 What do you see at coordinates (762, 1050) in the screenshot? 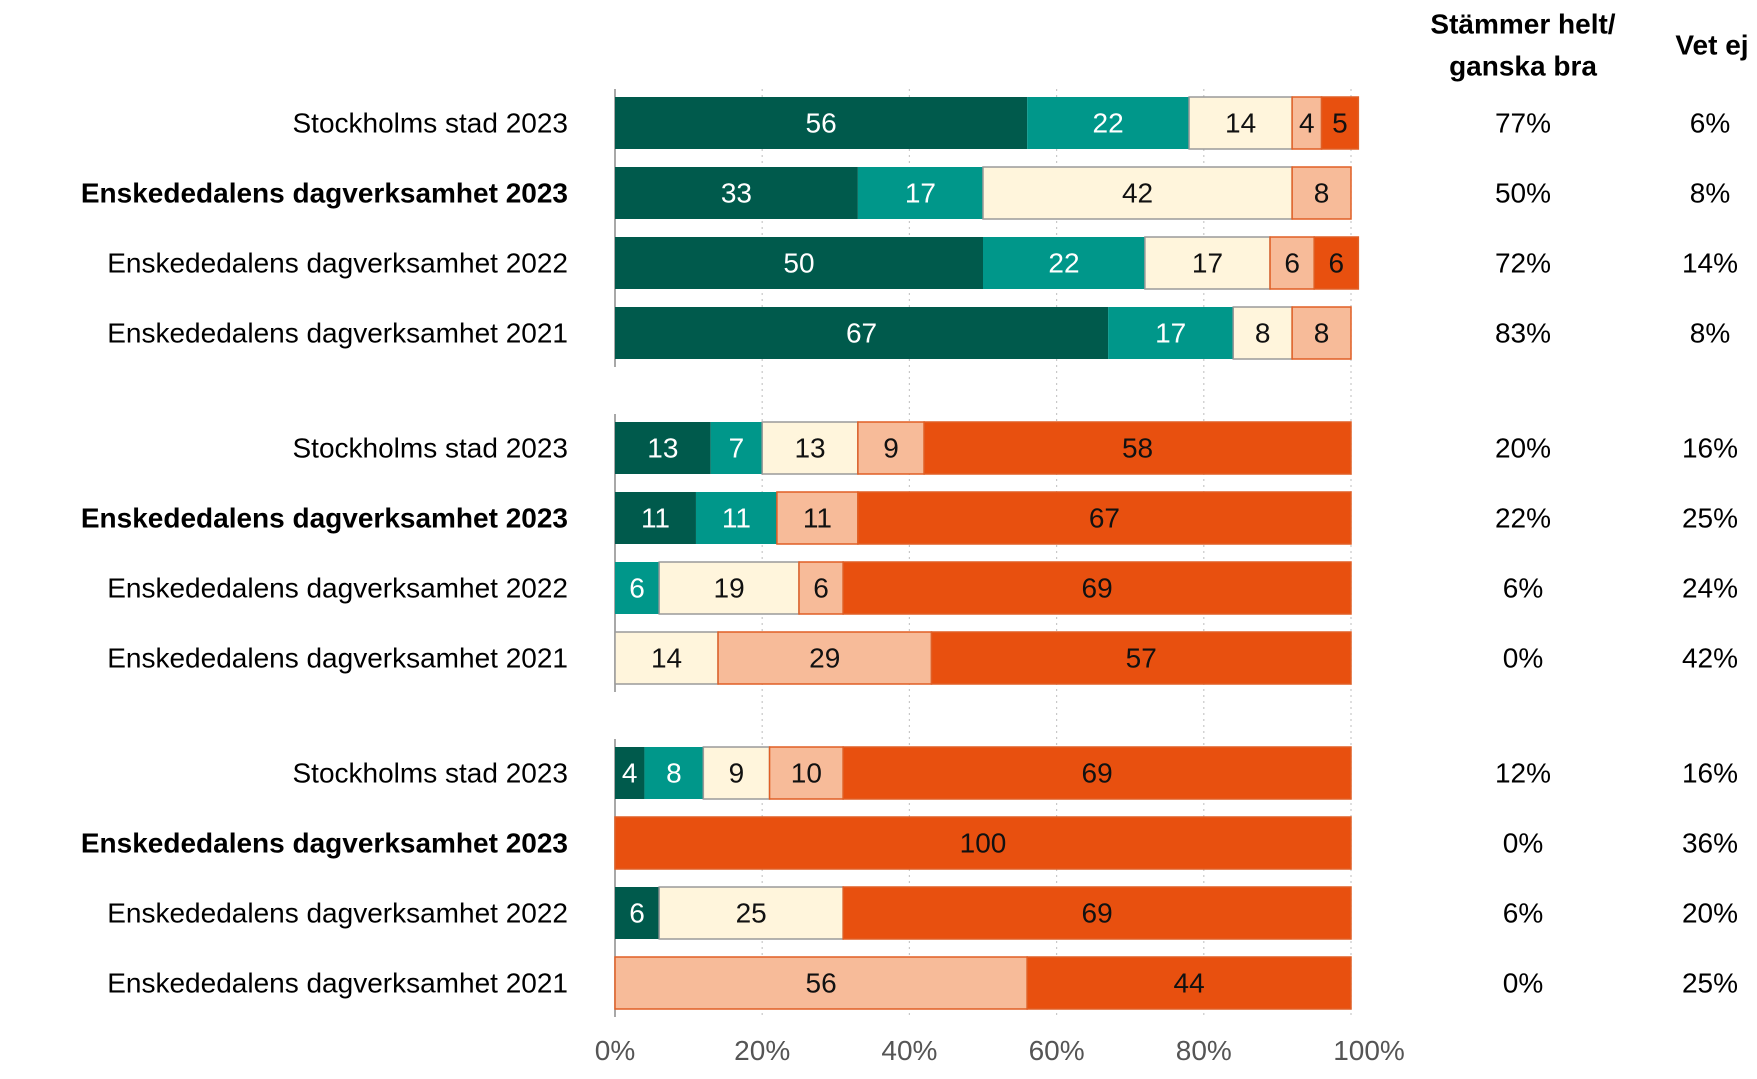
I see `x-tick-label: 20%` at bounding box center [762, 1050].